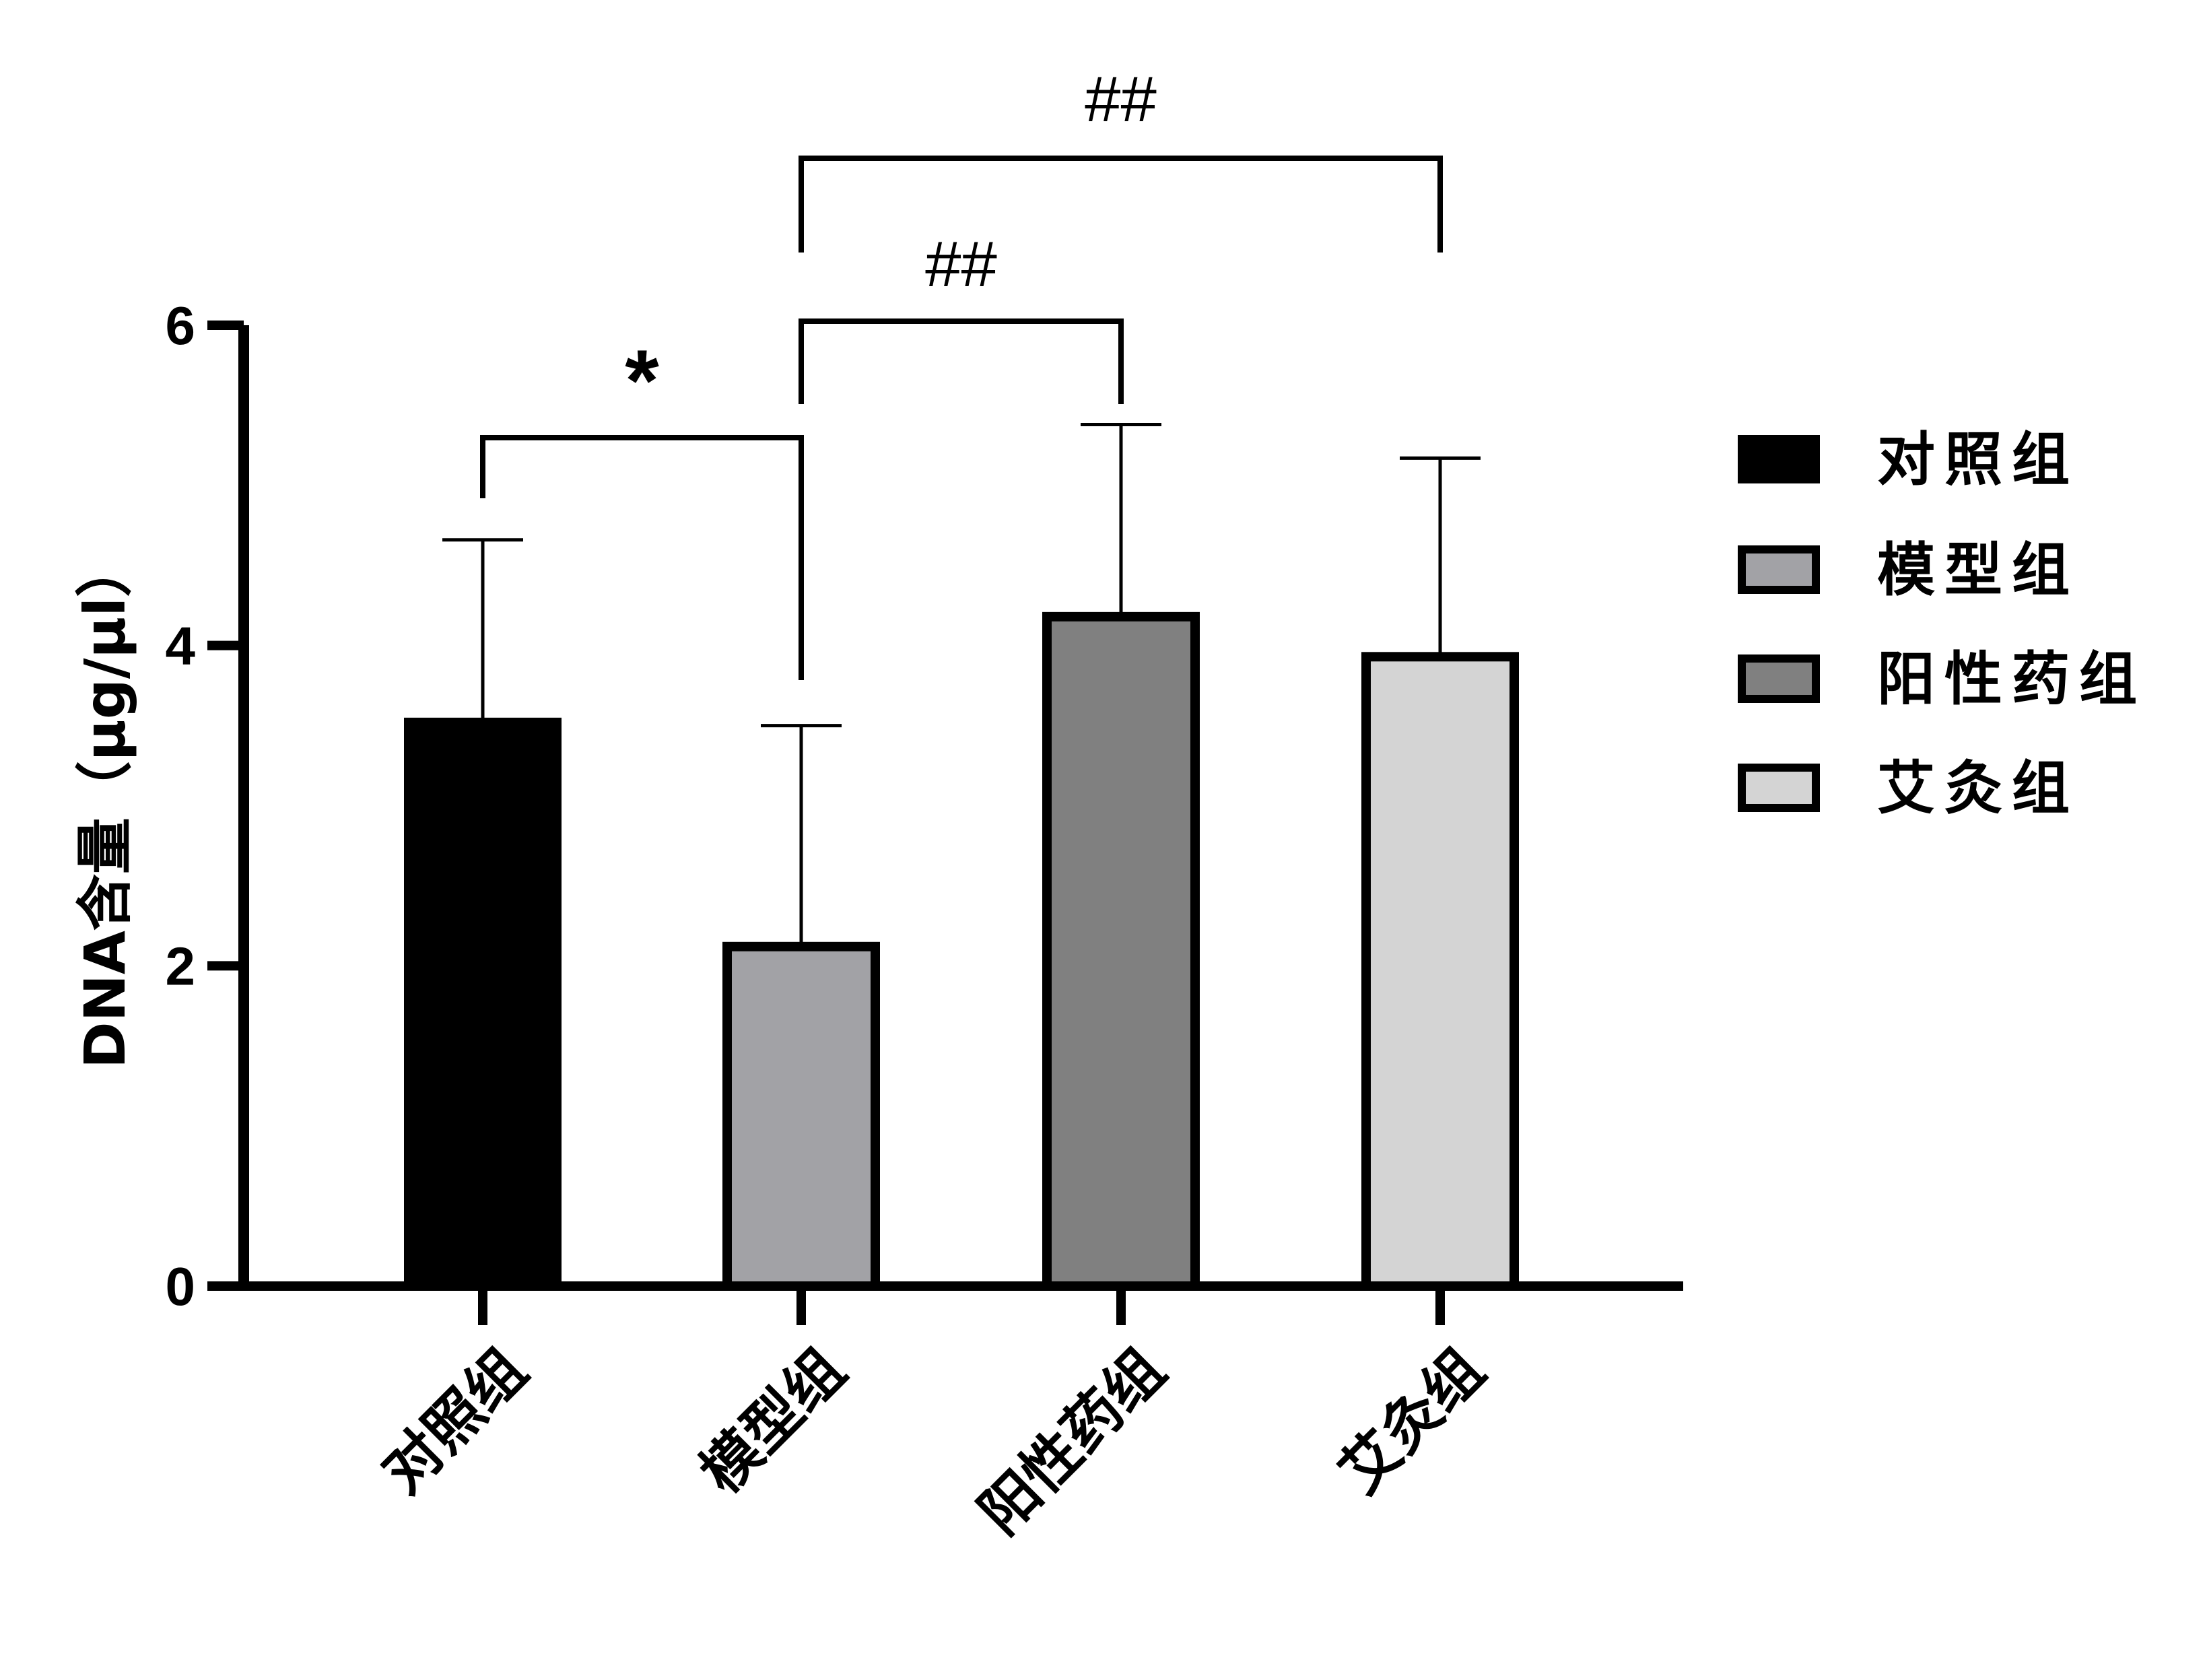 The image size is (2205, 1680). What do you see at coordinates (933, 1417) in the screenshot?
I see `x-ticks-layer: 对照组 模型组 阳性药组 艾灸组` at bounding box center [933, 1417].